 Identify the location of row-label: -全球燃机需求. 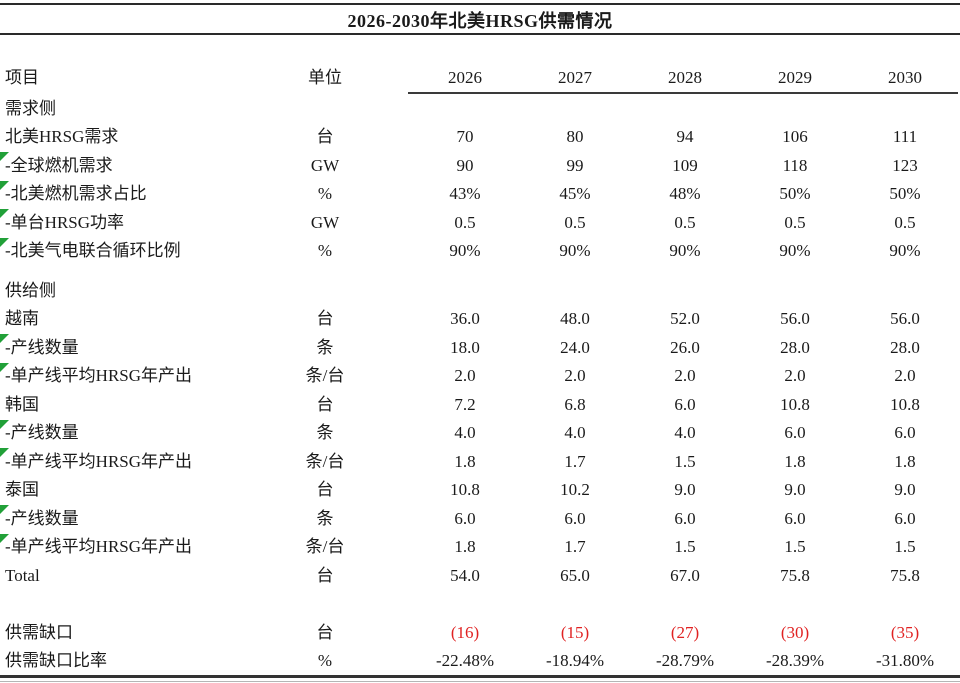
(59, 165).